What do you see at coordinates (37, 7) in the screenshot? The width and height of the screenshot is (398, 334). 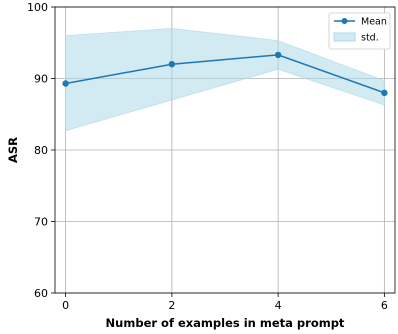 I see `y-tick-label-4: 100` at bounding box center [37, 7].